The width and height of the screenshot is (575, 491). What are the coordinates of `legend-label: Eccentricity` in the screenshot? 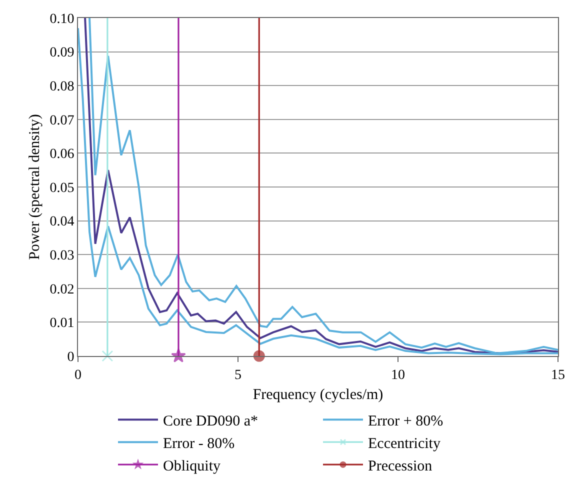 It's located at (404, 444).